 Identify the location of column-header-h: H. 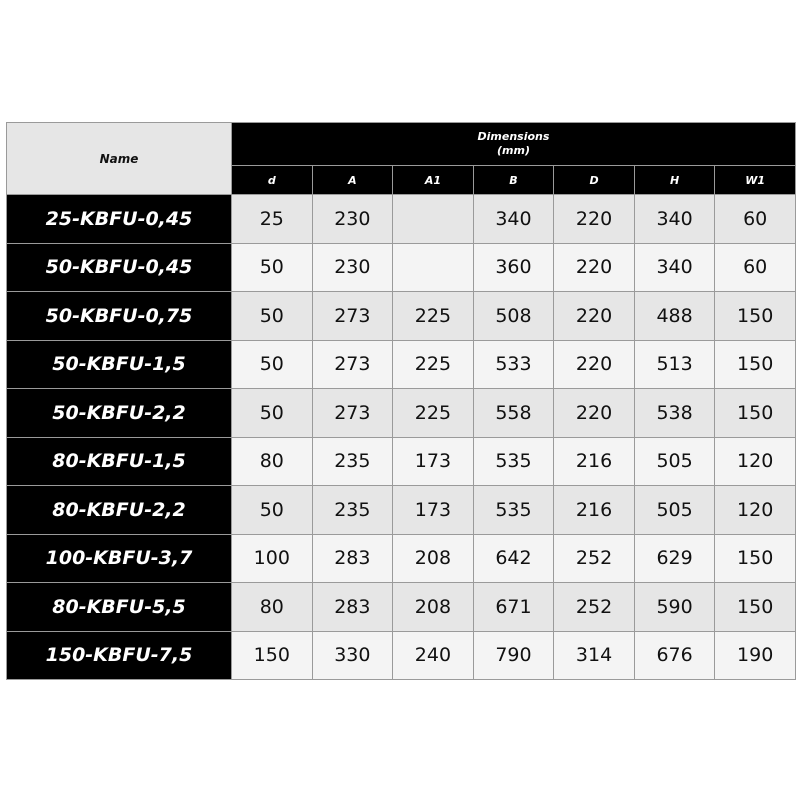
(674, 180).